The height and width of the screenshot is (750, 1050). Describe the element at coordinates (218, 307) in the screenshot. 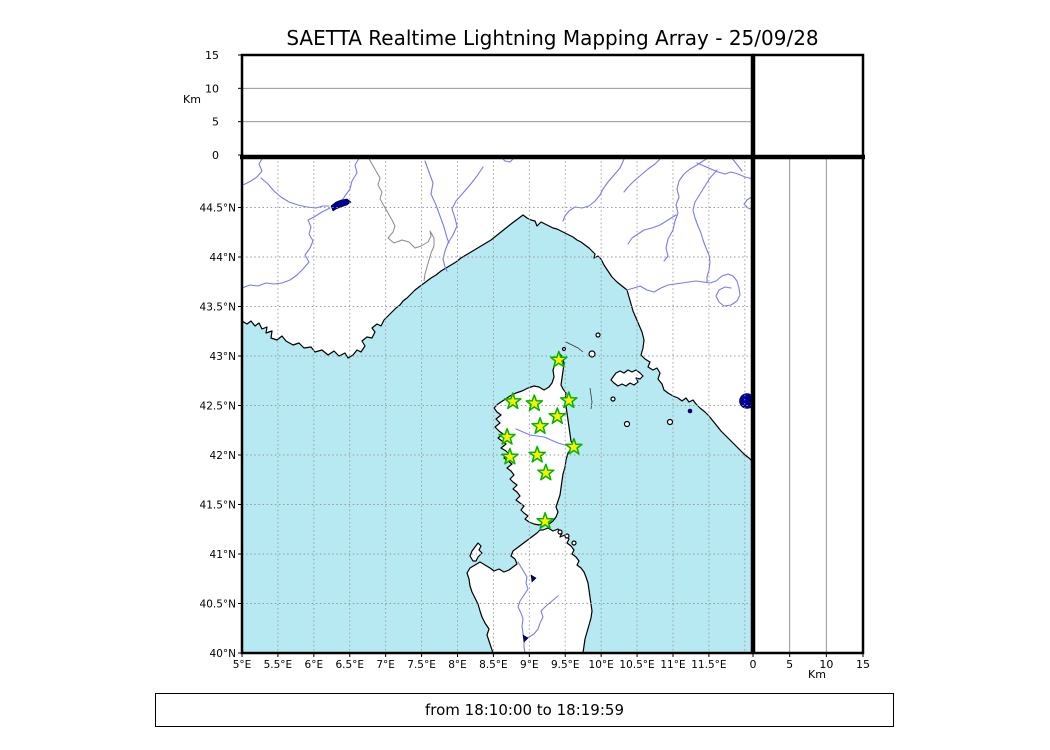

I see `lat-tick-label: 43.5°N` at that location.